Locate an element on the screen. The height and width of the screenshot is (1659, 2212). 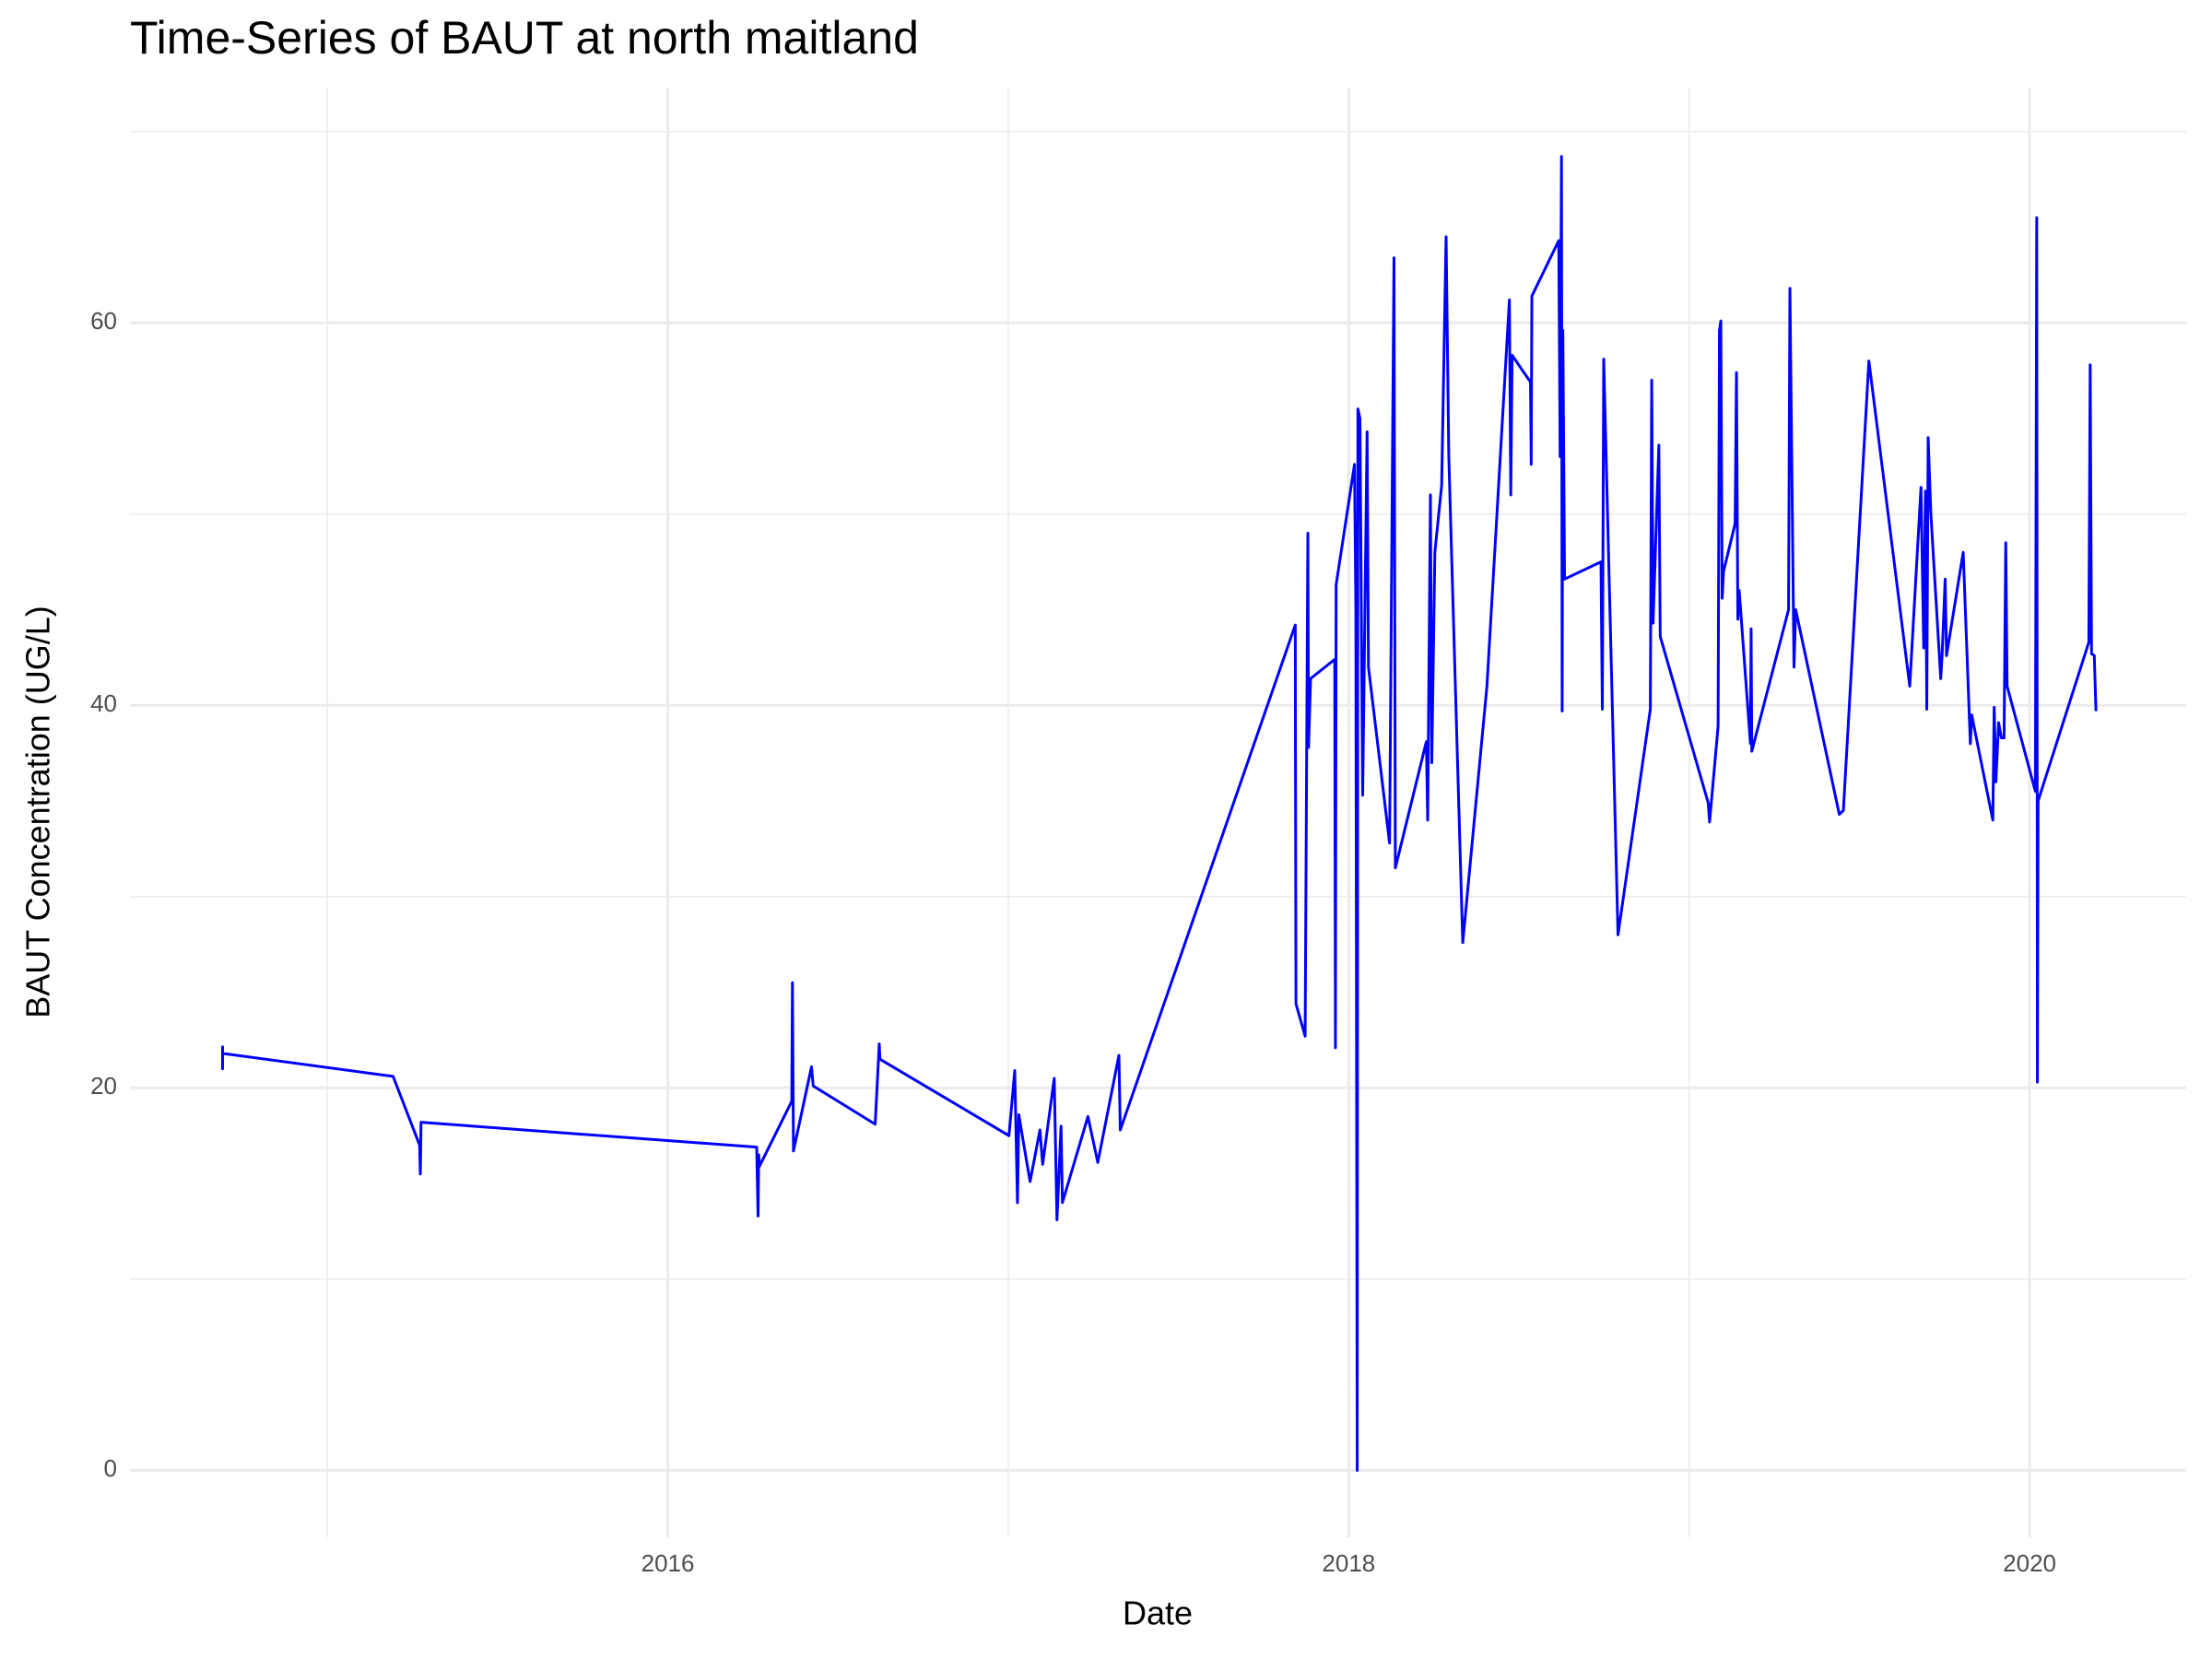
y-tick-label: 20 is located at coordinates (103, 1086).